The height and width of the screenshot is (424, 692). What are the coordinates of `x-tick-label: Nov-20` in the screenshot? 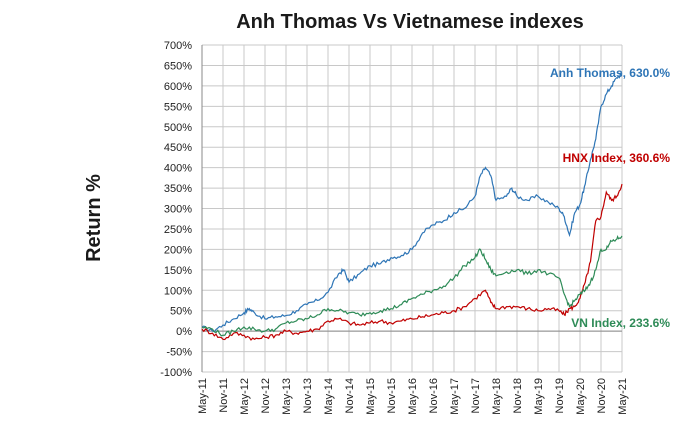 It's located at (602, 395).